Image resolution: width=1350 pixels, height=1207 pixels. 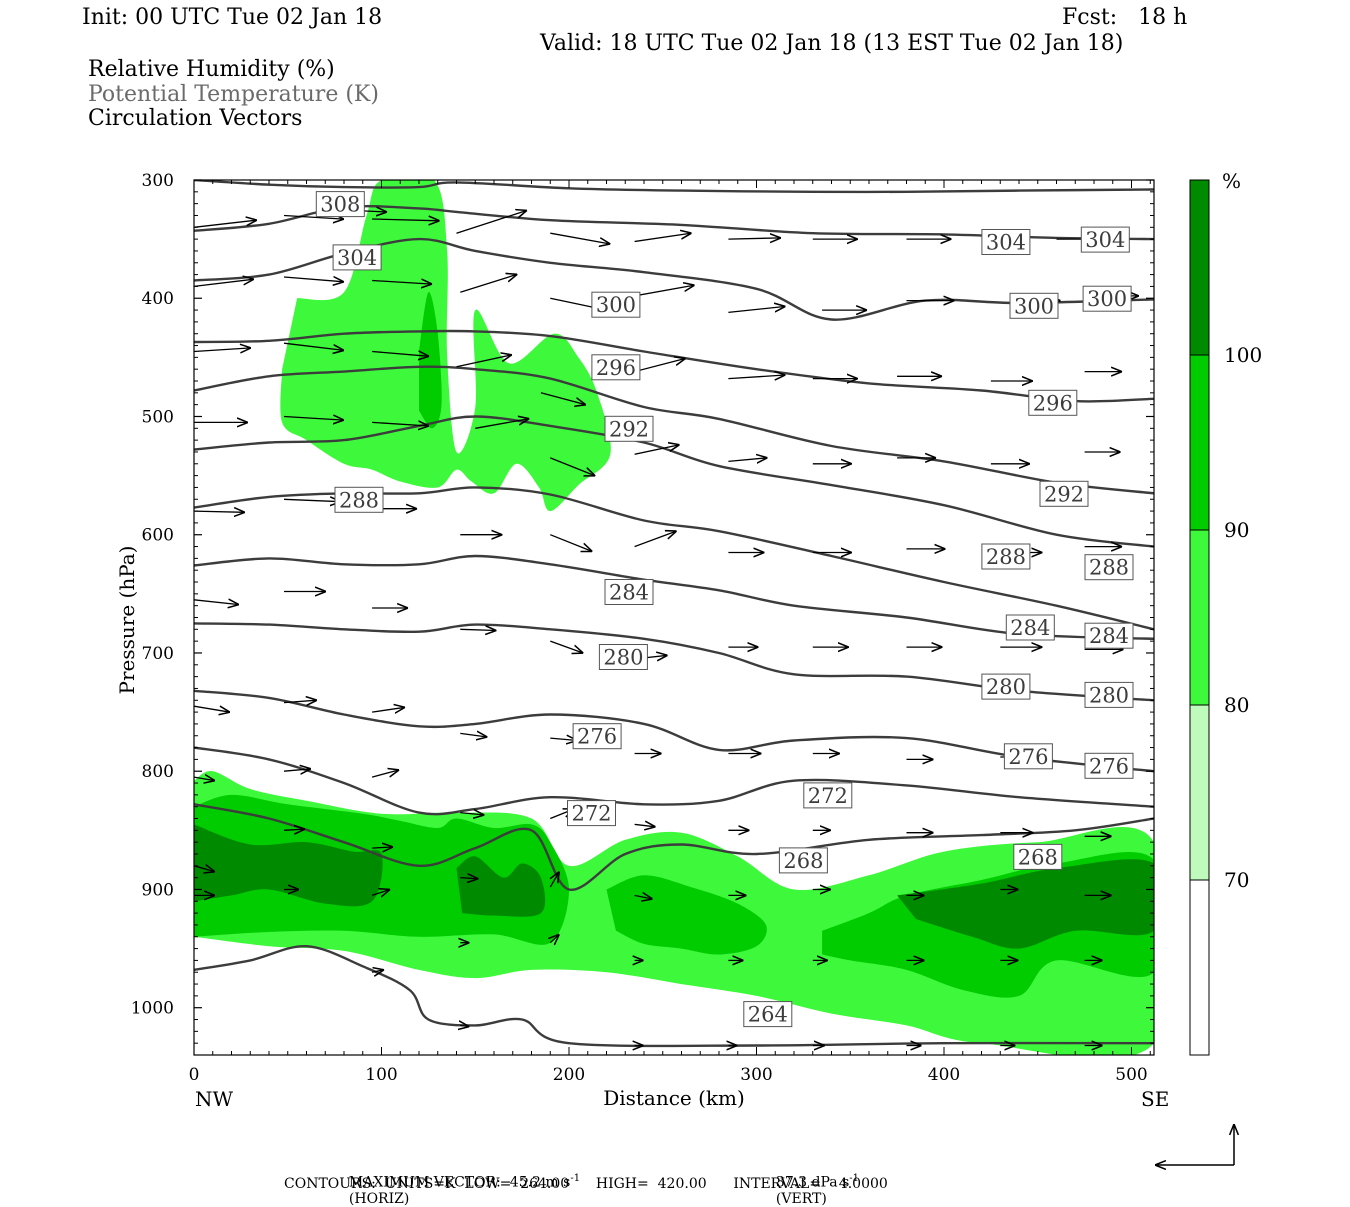 What do you see at coordinates (158, 417) in the screenshot?
I see `y-tick-label-500: 500` at bounding box center [158, 417].